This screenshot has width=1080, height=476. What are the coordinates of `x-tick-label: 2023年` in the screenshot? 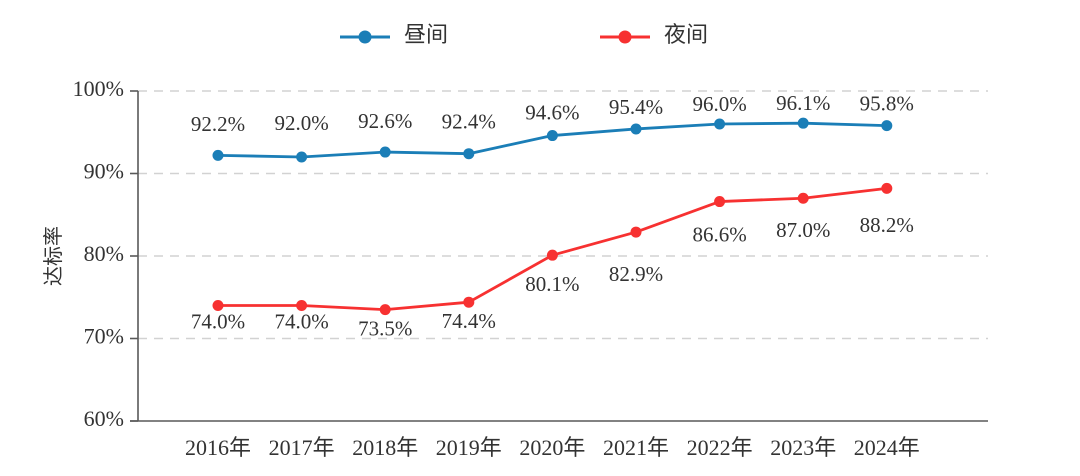 It's located at (803, 447).